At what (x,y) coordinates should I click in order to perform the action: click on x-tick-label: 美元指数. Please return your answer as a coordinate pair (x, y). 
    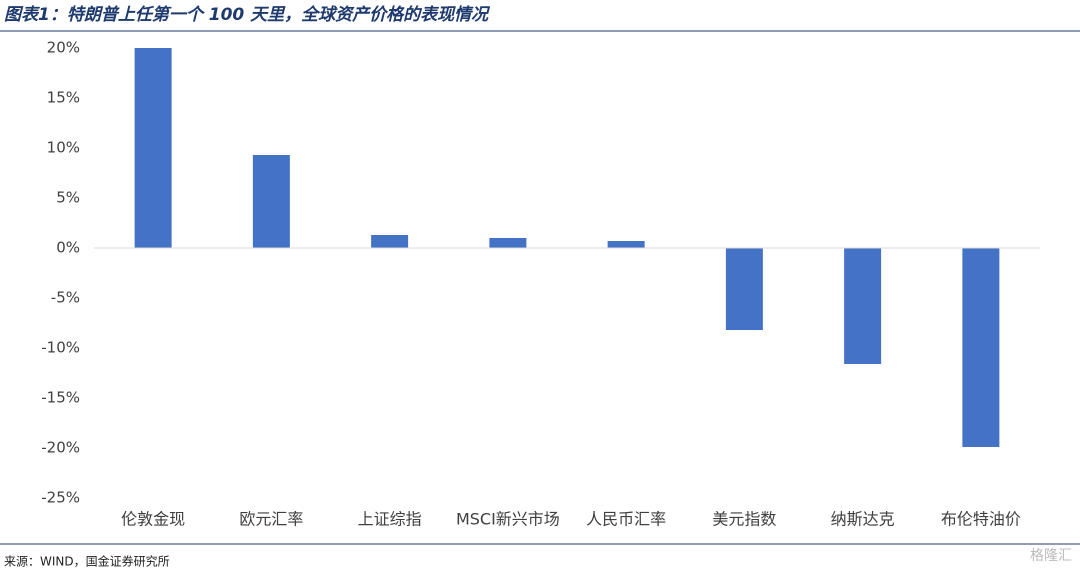
    Looking at the image, I should click on (744, 519).